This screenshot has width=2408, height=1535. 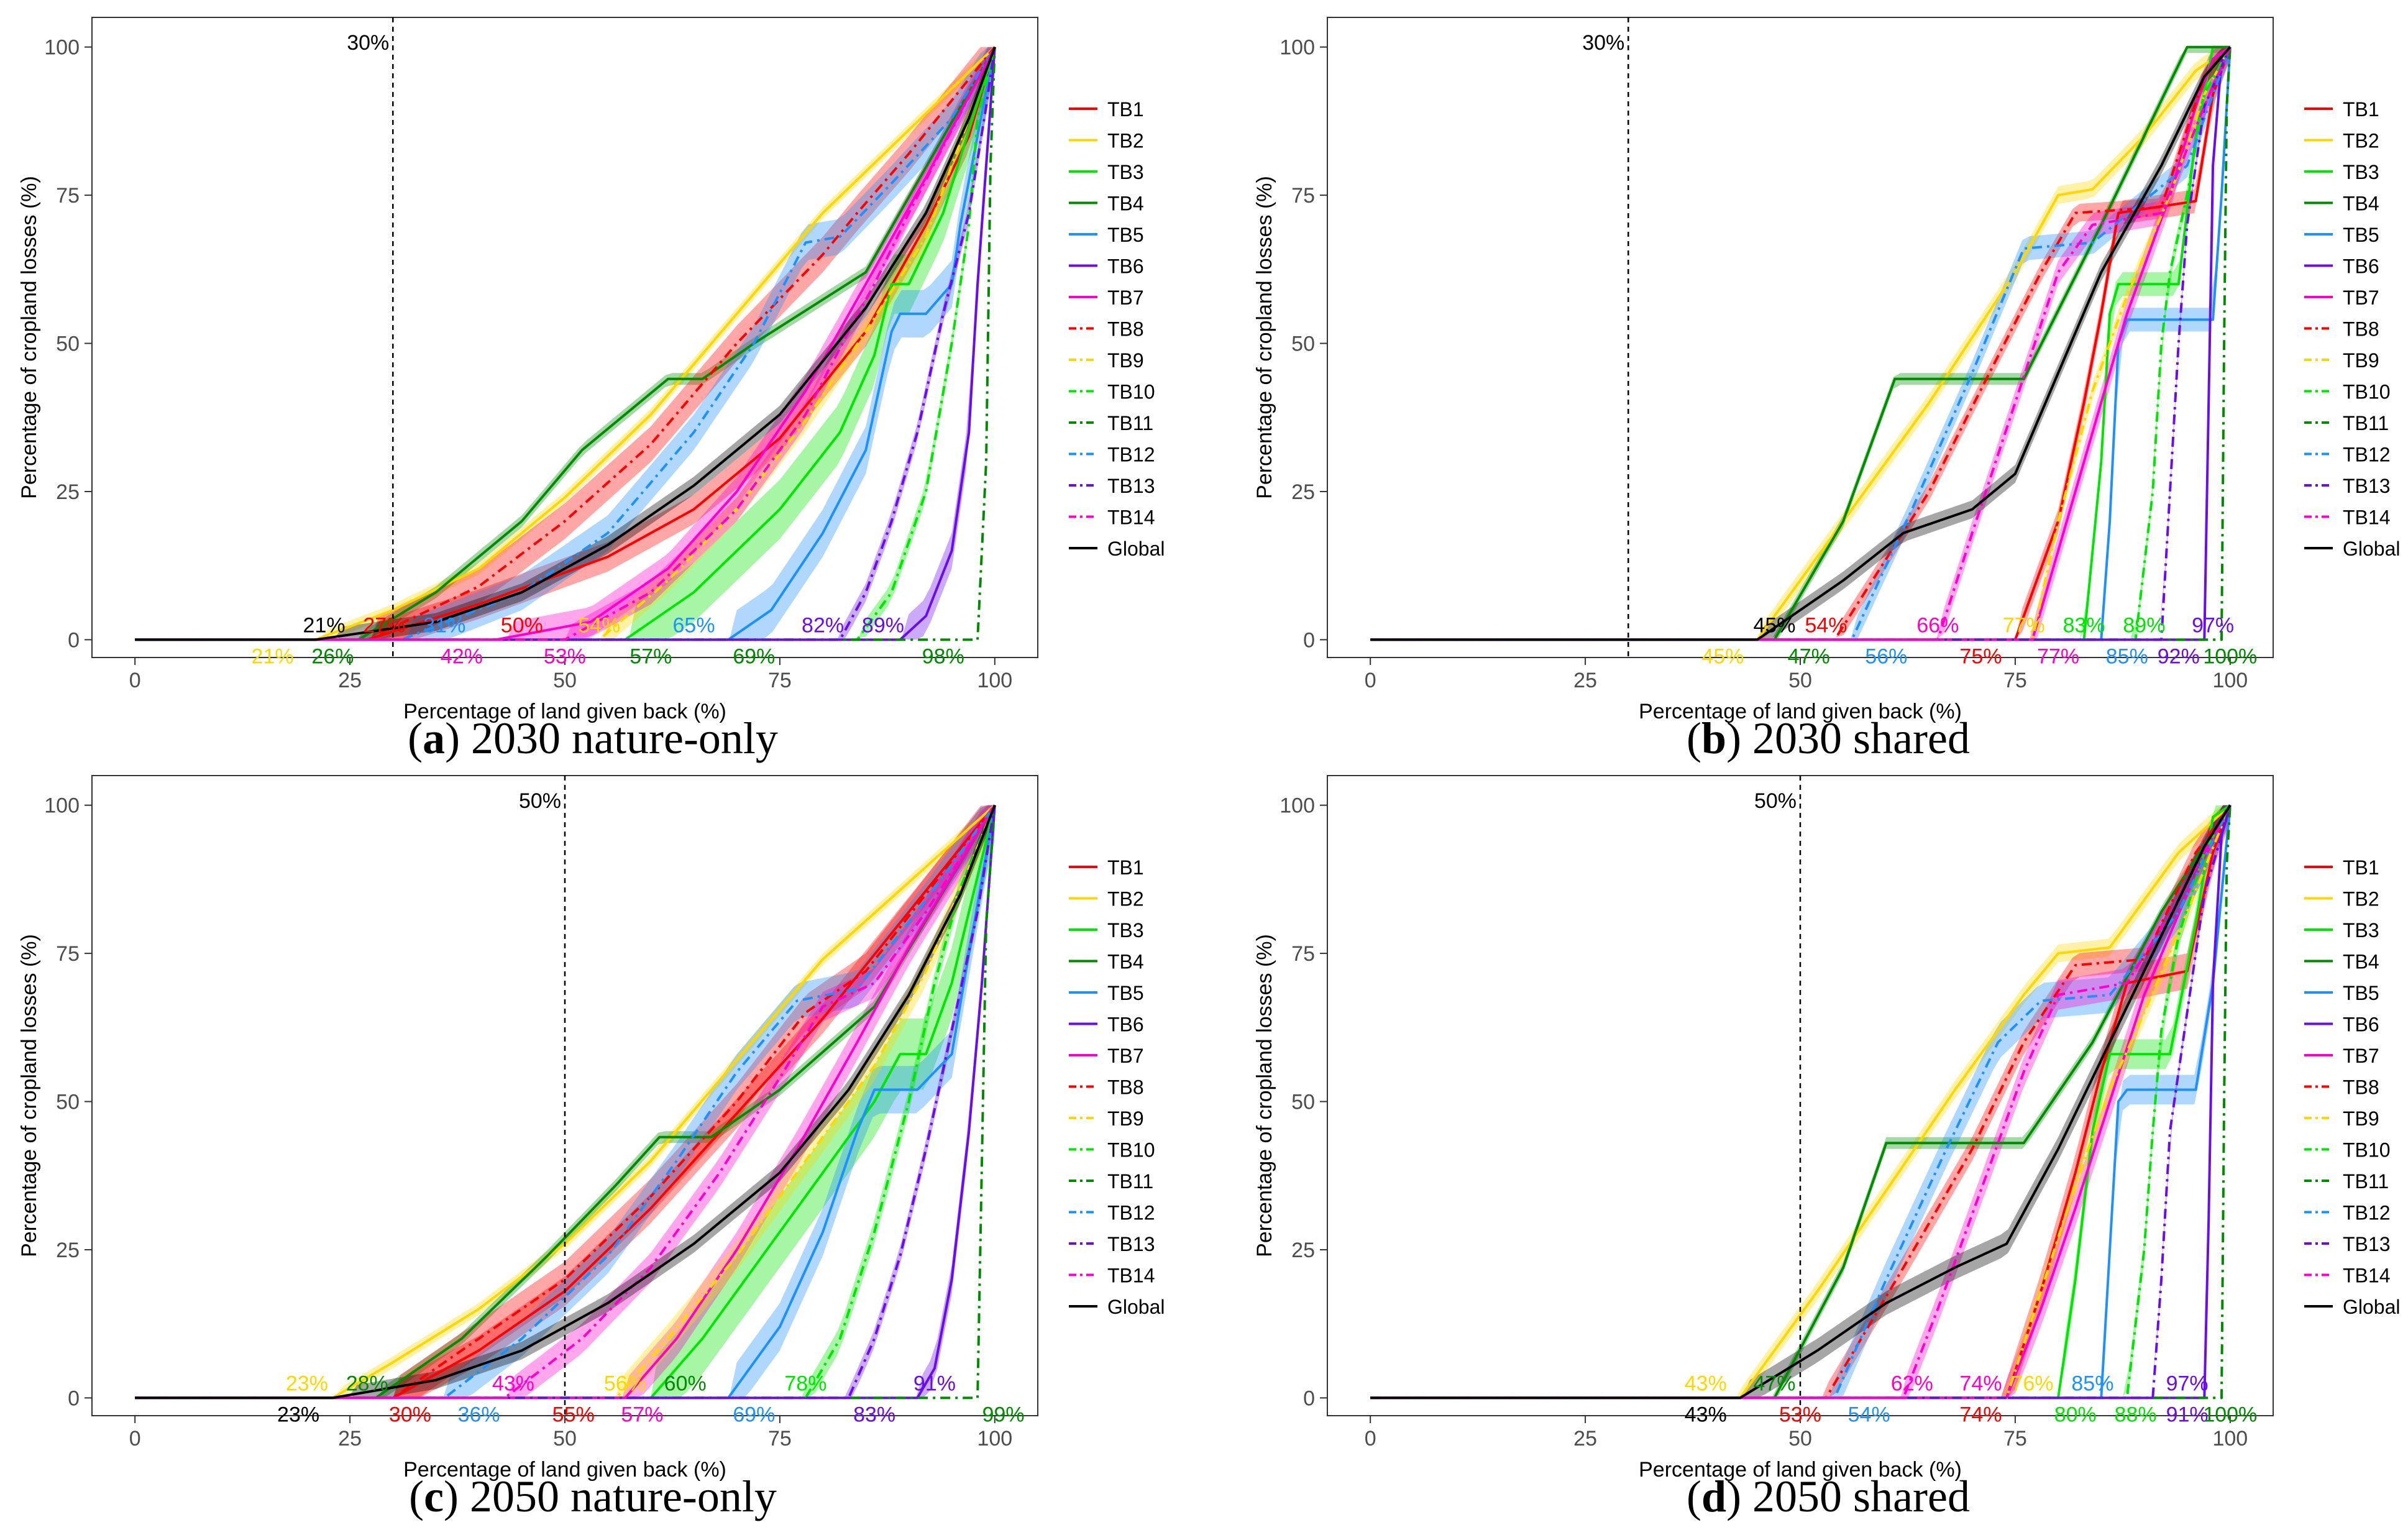 I want to click on threshold-label-top: 28%, so click(x=367, y=1383).